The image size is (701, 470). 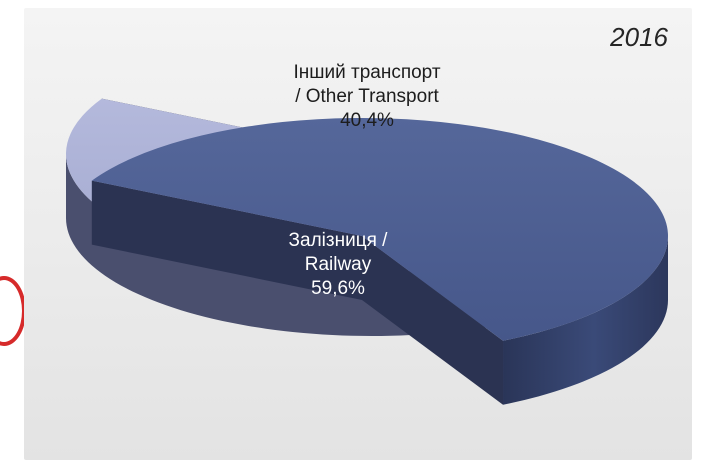 I want to click on chart-title: 2016, so click(x=639, y=37).